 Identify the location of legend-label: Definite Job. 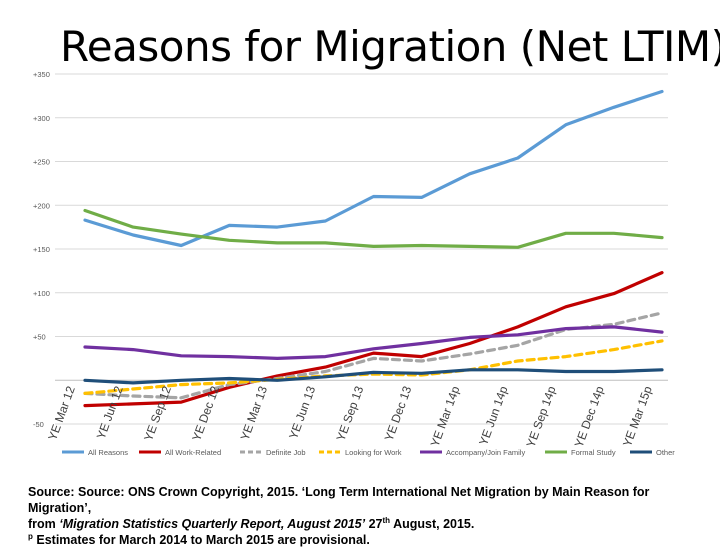
(286, 452).